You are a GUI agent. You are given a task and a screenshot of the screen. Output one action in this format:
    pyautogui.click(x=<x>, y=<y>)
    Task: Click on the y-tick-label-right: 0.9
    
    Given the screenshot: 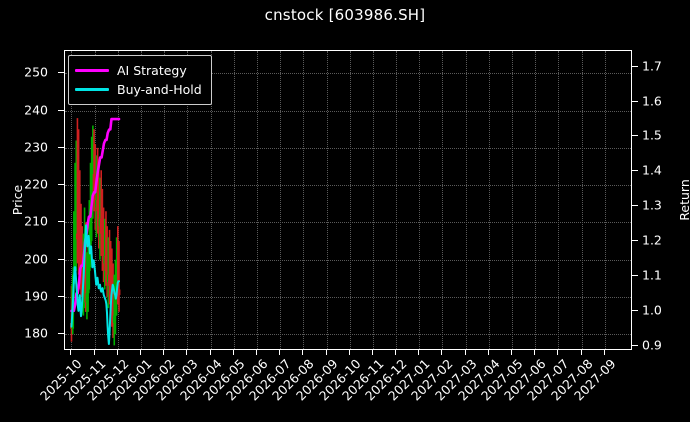 What is the action you would take?
    pyautogui.click(x=652, y=345)
    